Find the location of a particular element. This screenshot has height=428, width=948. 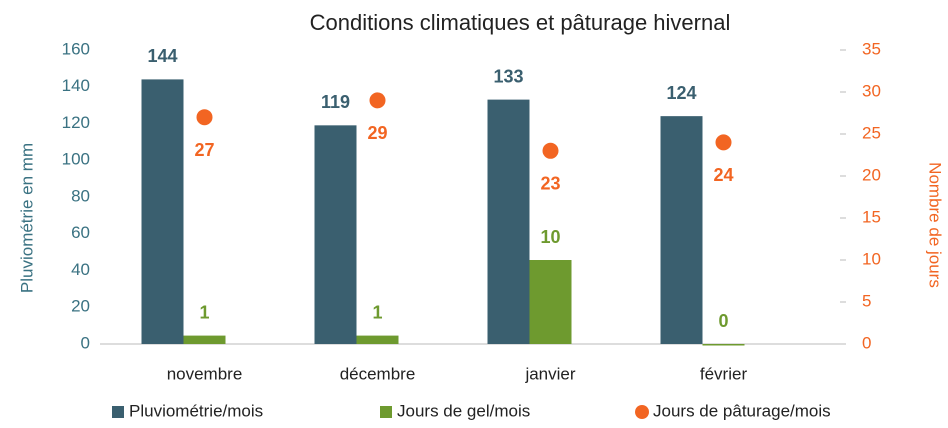

y2-tick-label: 15 is located at coordinates (871, 216).